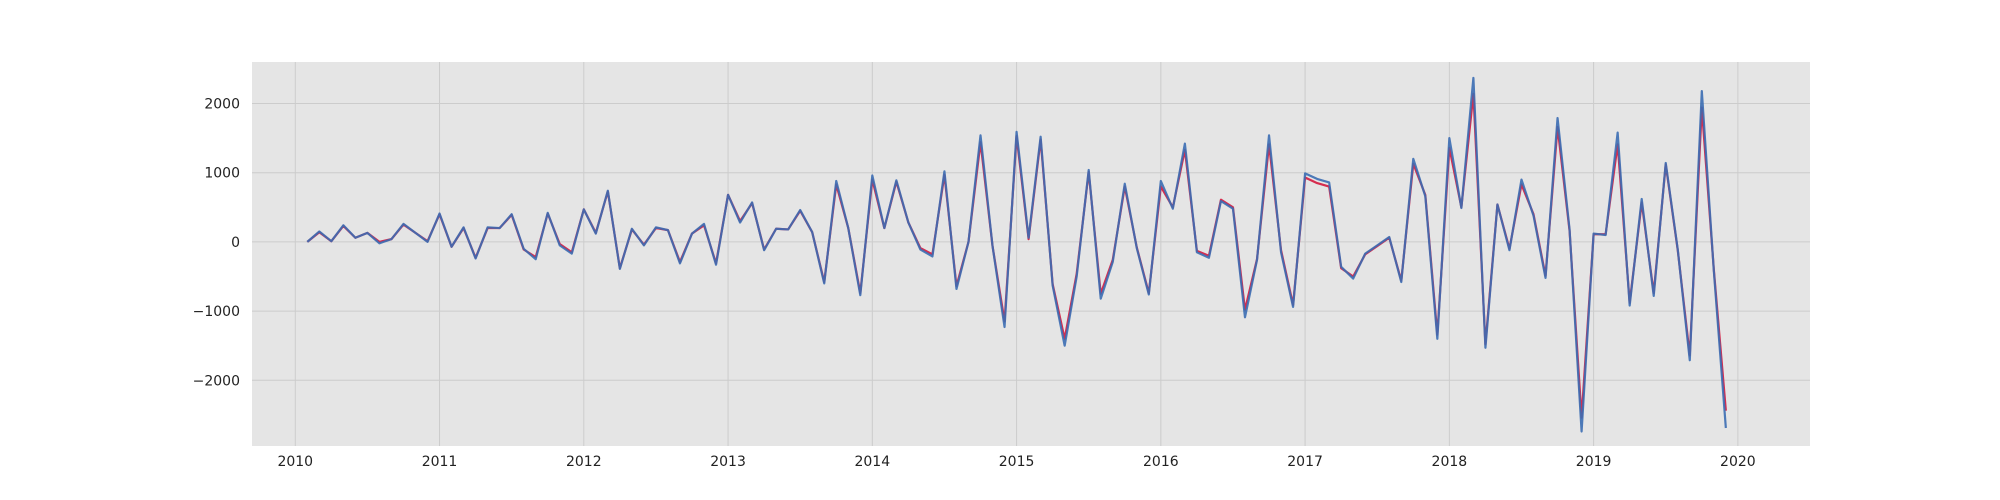 Image resolution: width=2000 pixels, height=500 pixels. What do you see at coordinates (295, 462) in the screenshot?
I see `x-tick-label: 2010` at bounding box center [295, 462].